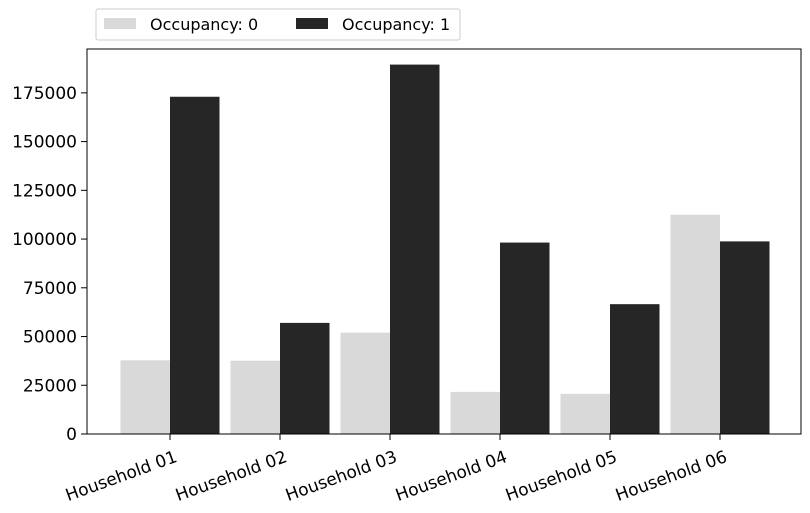  Describe the element at coordinates (44, 94) in the screenshot. I see `y-tick-label: 175000` at that location.